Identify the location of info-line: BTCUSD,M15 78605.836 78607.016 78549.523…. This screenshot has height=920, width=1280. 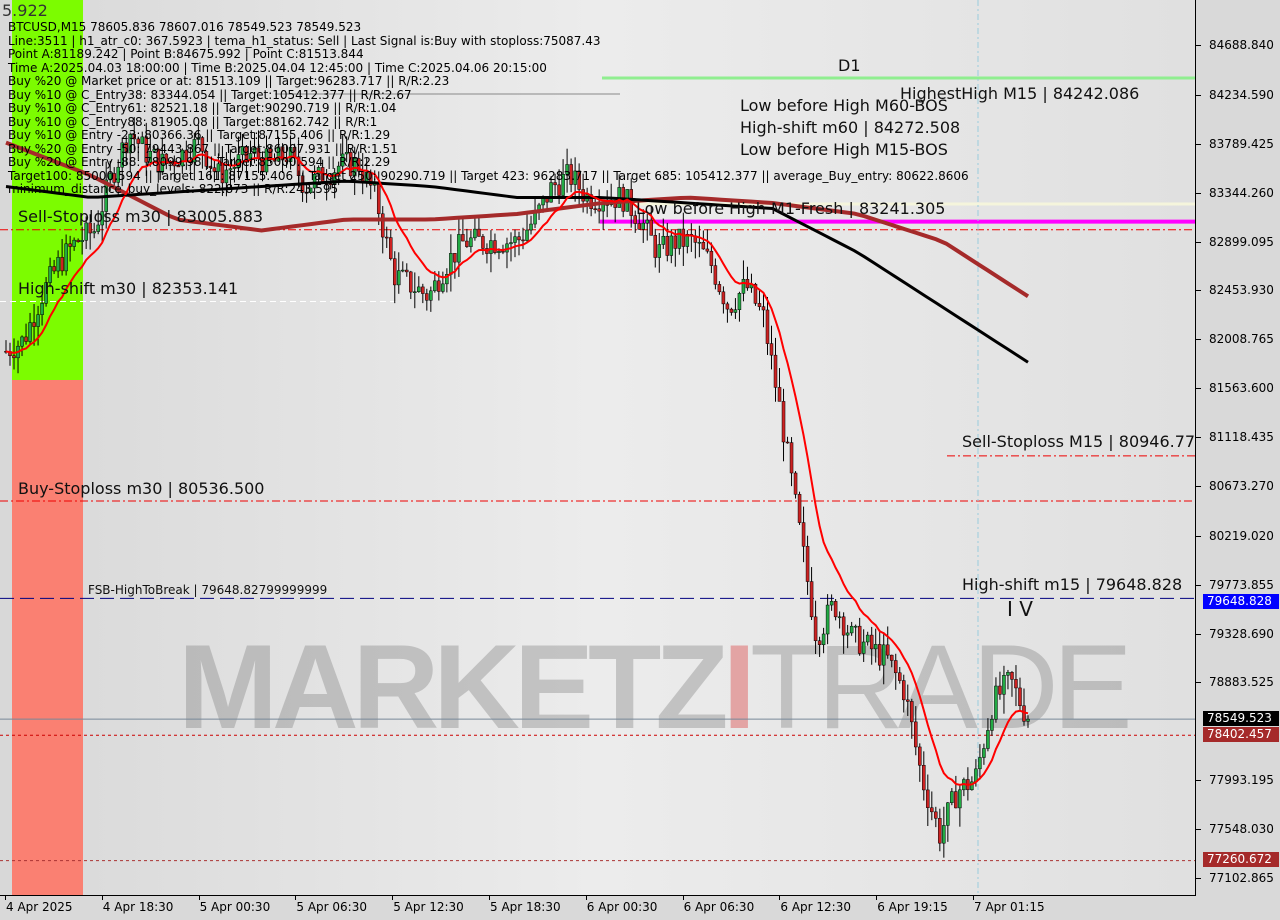
(185, 27).